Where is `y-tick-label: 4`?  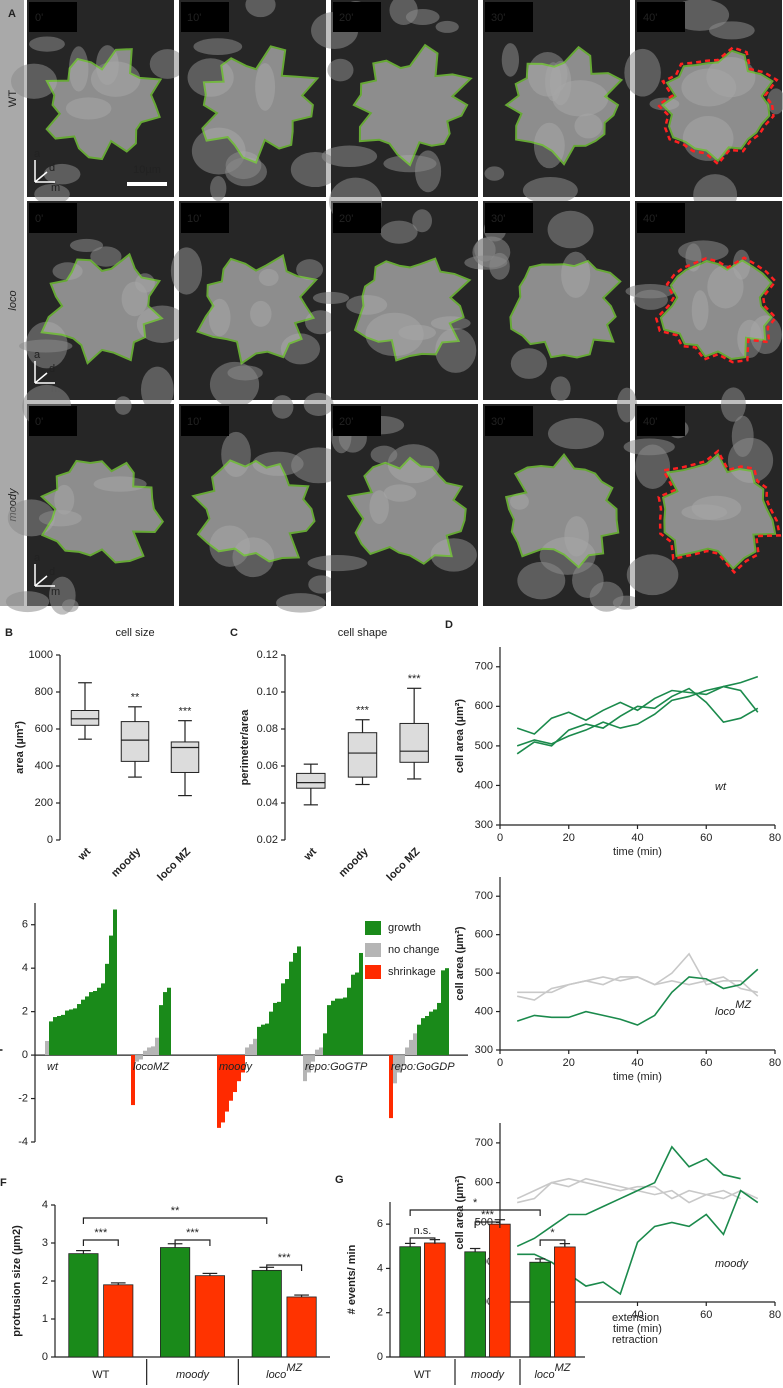
y-tick-label: 4 is located at coordinates (45, 1205).